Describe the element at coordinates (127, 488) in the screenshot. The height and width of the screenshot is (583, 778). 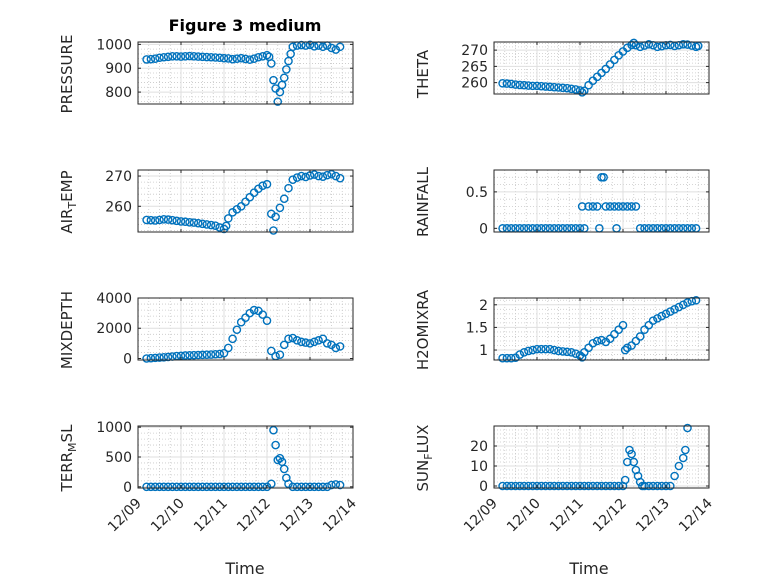
I see `y-tick-label: 0` at that location.